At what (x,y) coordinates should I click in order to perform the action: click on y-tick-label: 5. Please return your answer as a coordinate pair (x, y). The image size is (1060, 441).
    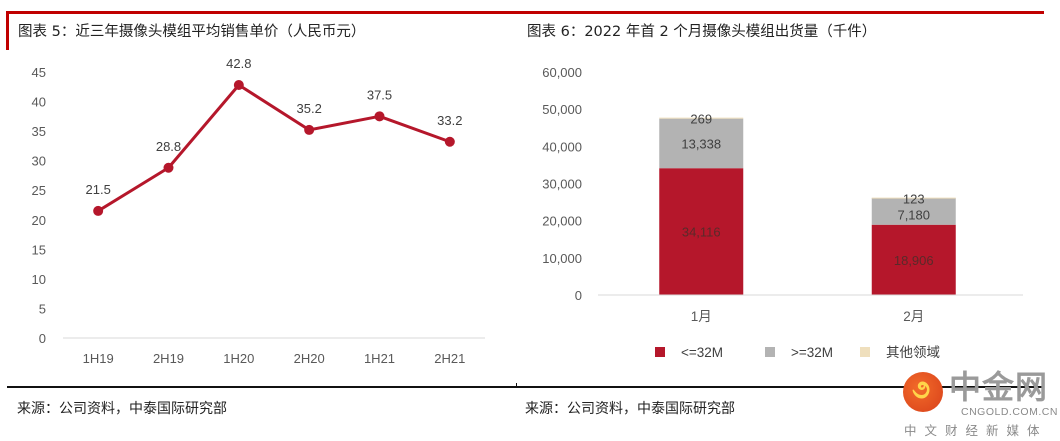
    Looking at the image, I should click on (42, 308).